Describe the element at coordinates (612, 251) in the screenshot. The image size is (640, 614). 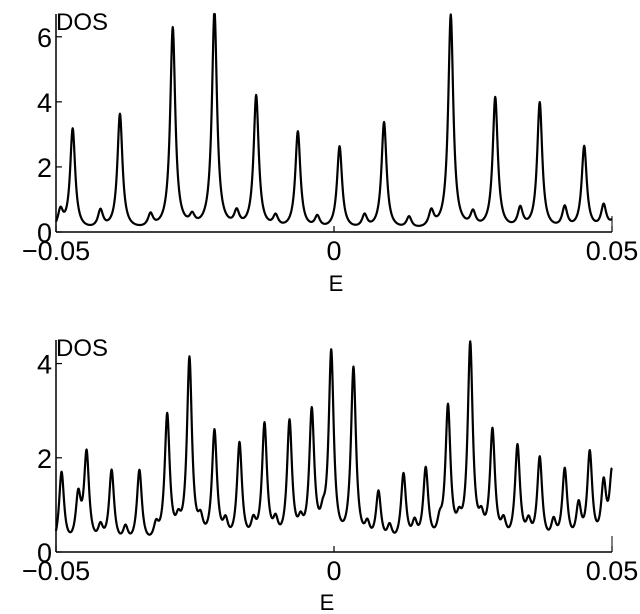
I see `top-x-tick-label: 0.05` at that location.